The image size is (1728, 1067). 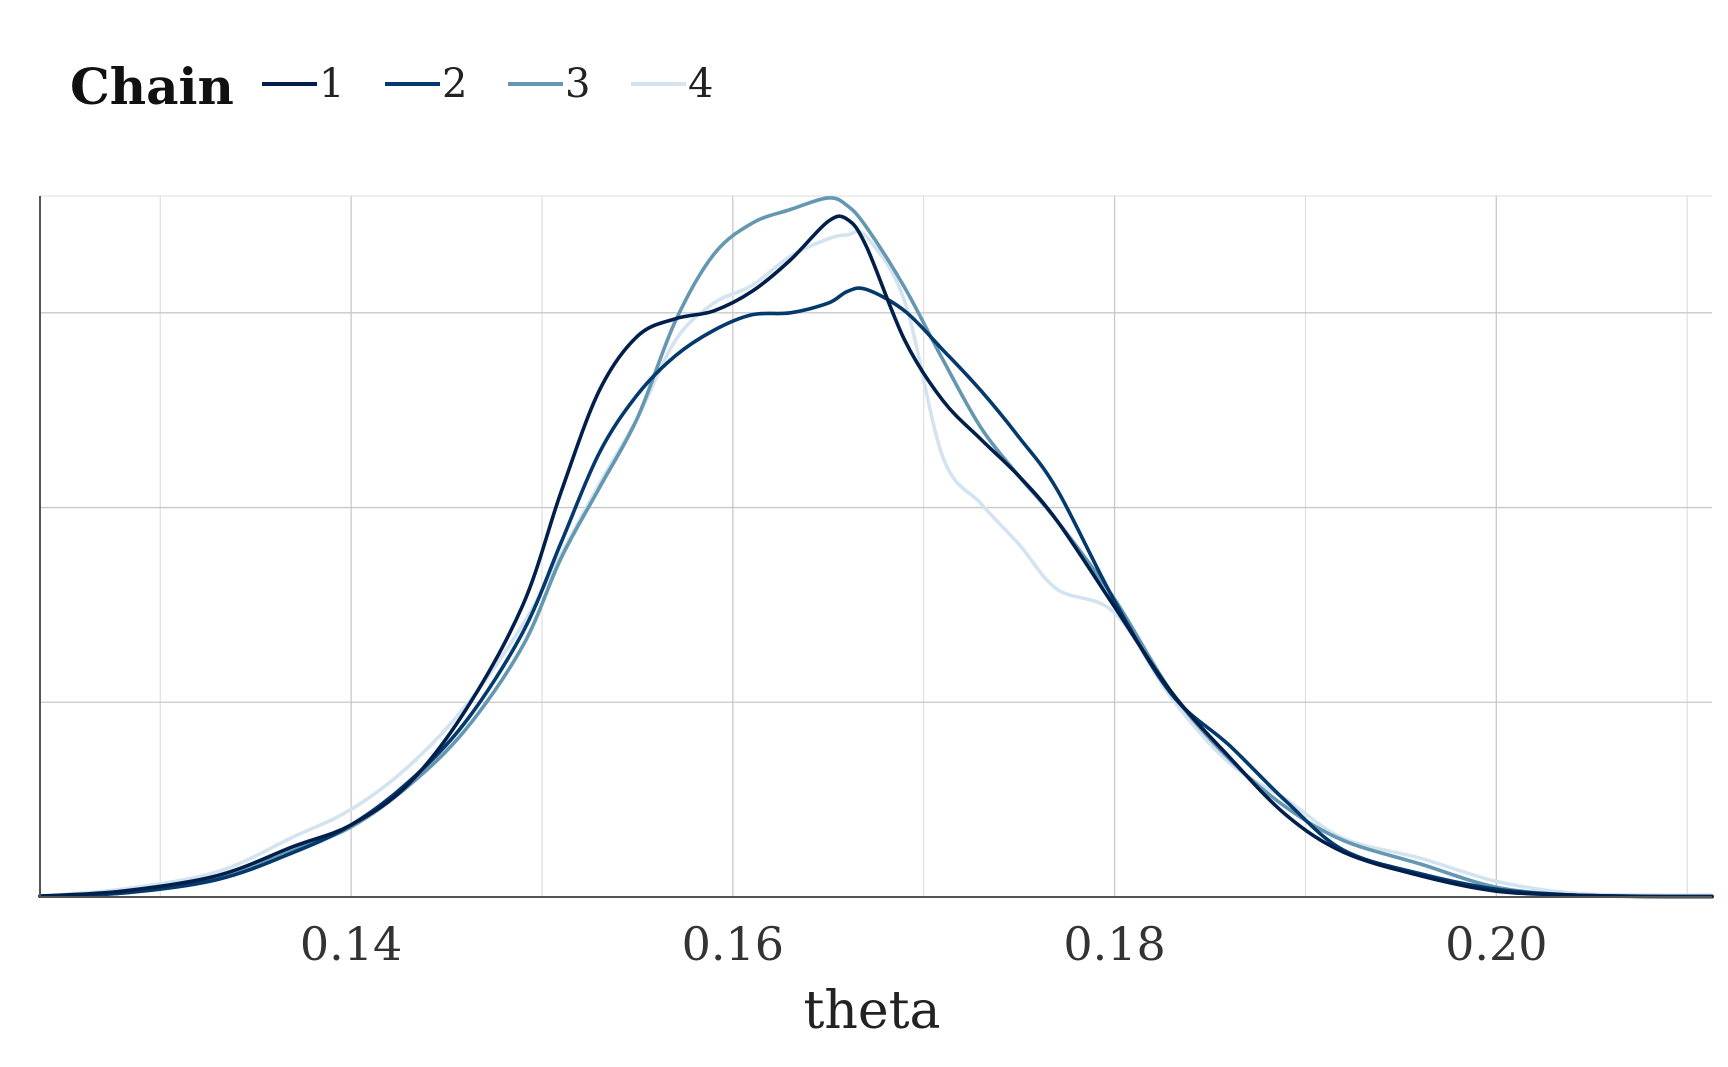 I want to click on x-axis-ticks: 0.14 0.16 0.18 0.20, so click(x=924, y=944).